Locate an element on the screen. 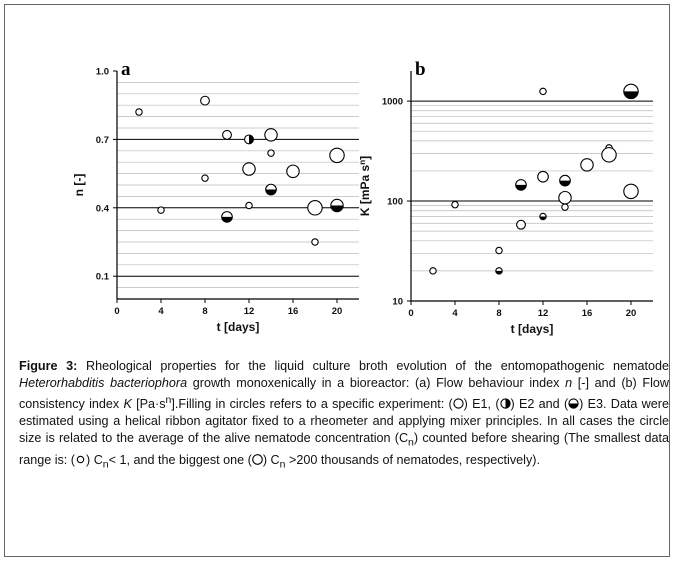  y-tick-label: 0.1 is located at coordinates (103, 277).